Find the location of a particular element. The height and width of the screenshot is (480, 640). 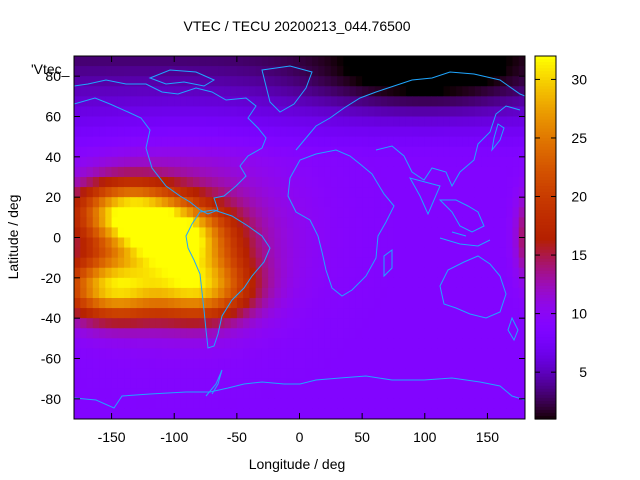

y-tick-label: -20 is located at coordinates (51, 278).